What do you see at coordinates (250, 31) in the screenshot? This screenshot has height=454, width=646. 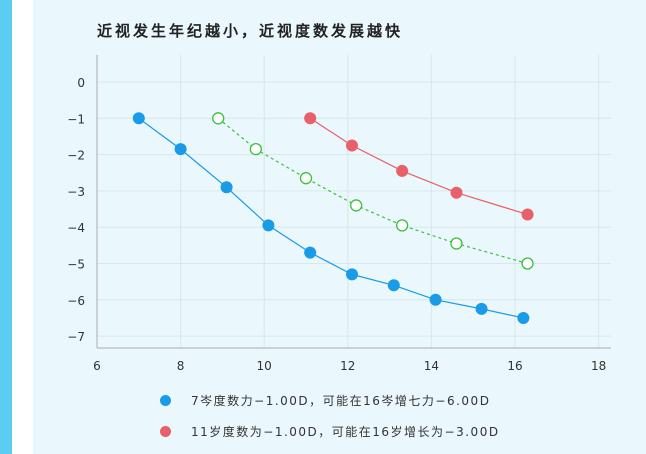 I see `chart-title: 近视发生年纪越小，近视度数发展越快` at bounding box center [250, 31].